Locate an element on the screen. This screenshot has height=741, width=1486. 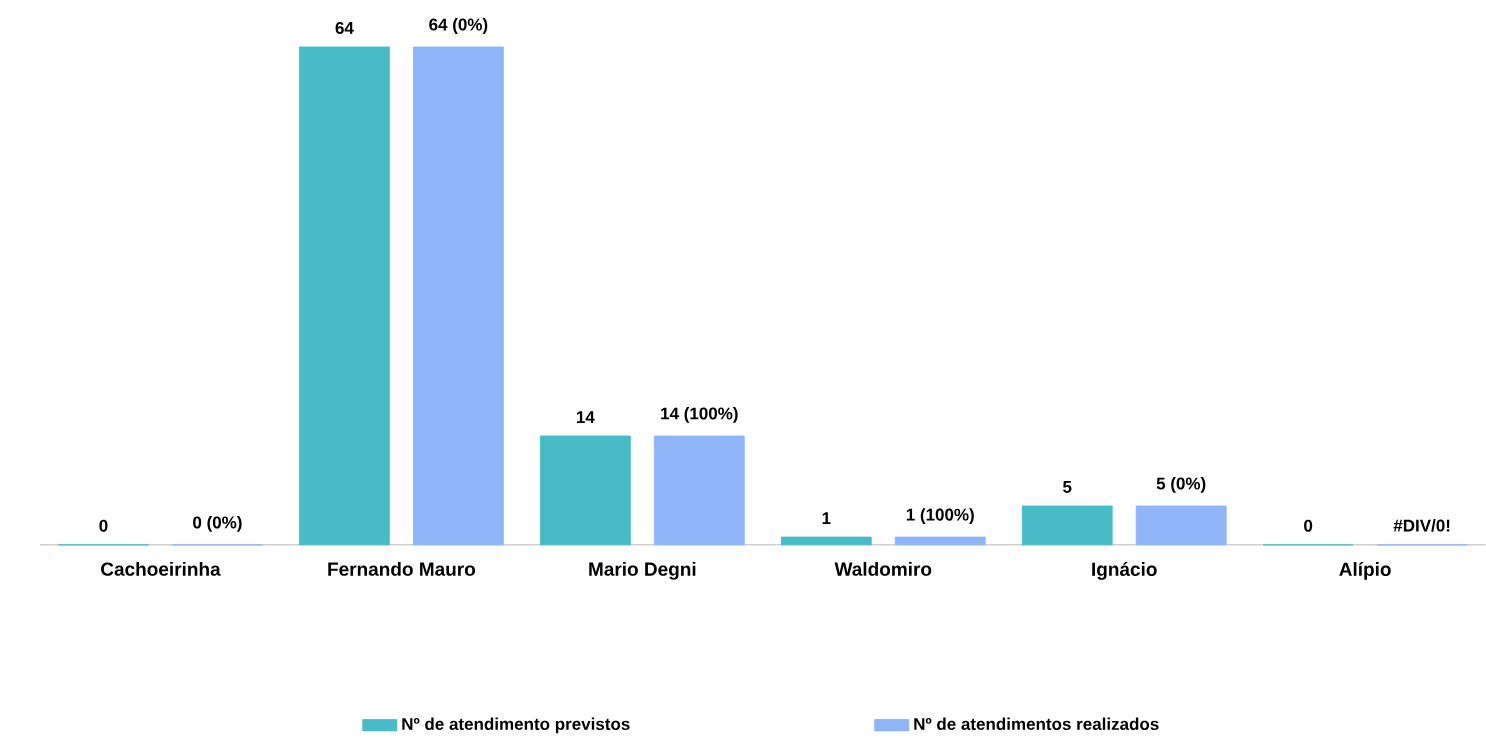
data-label: 5 is located at coordinates (1067, 487).